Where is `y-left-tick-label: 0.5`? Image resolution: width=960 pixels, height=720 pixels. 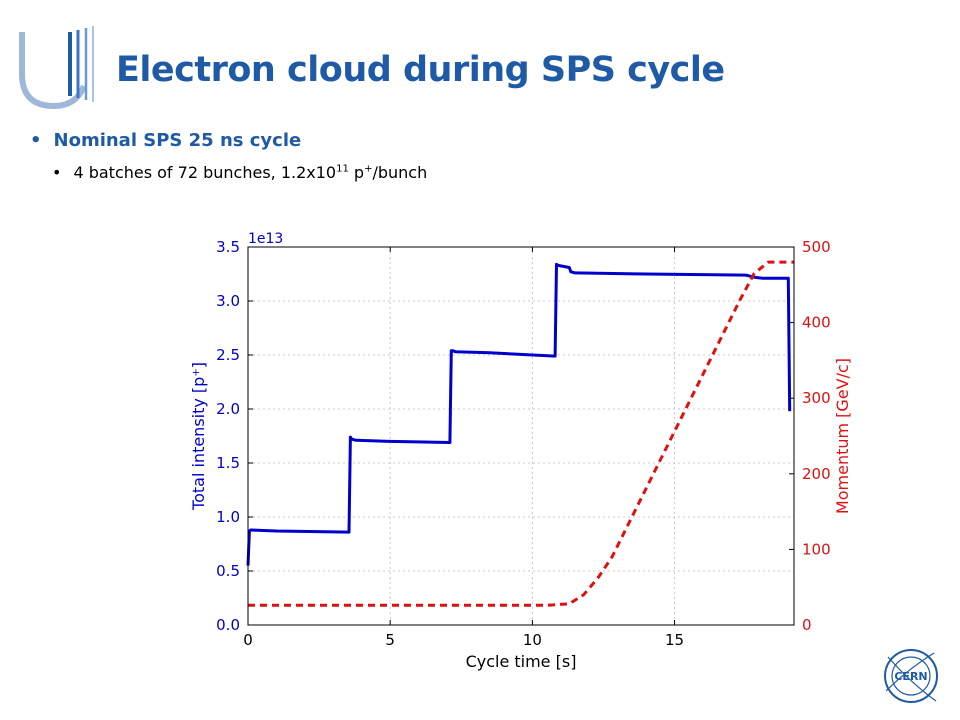
y-left-tick-label: 0.5 is located at coordinates (228, 571).